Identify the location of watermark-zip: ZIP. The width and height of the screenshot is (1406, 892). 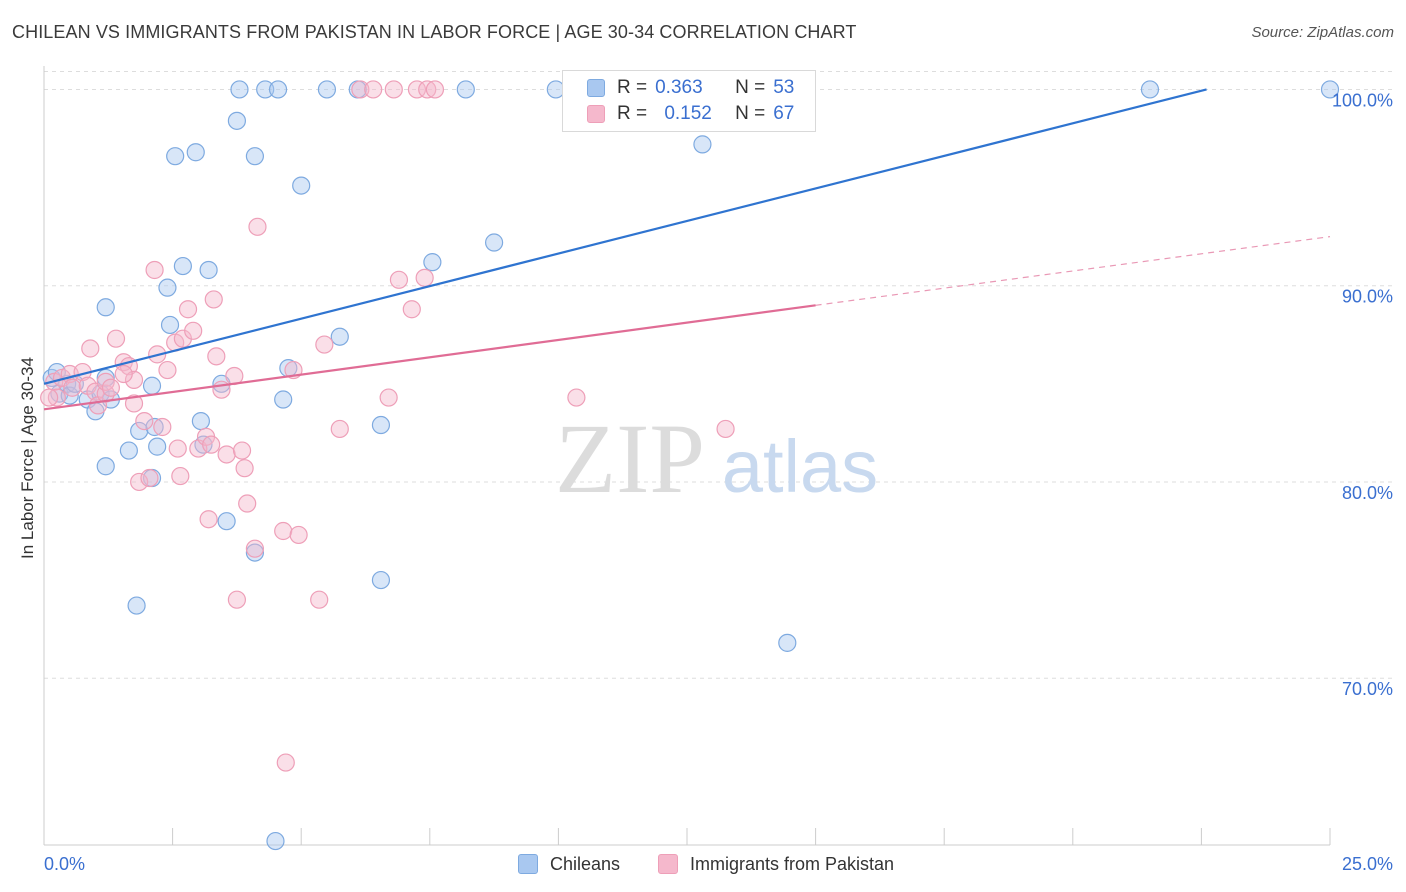
(630, 458).